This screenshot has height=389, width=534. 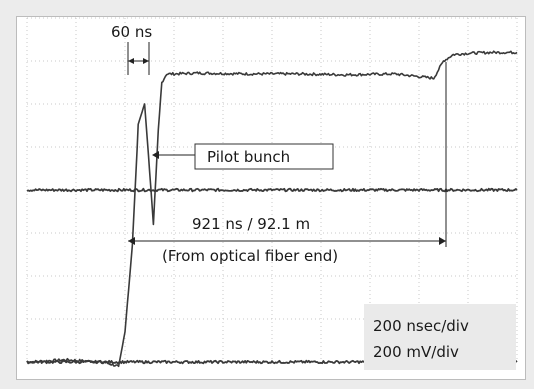 What do you see at coordinates (416, 352) in the screenshot?
I see `y-scale-label: 200 mV/div` at bounding box center [416, 352].